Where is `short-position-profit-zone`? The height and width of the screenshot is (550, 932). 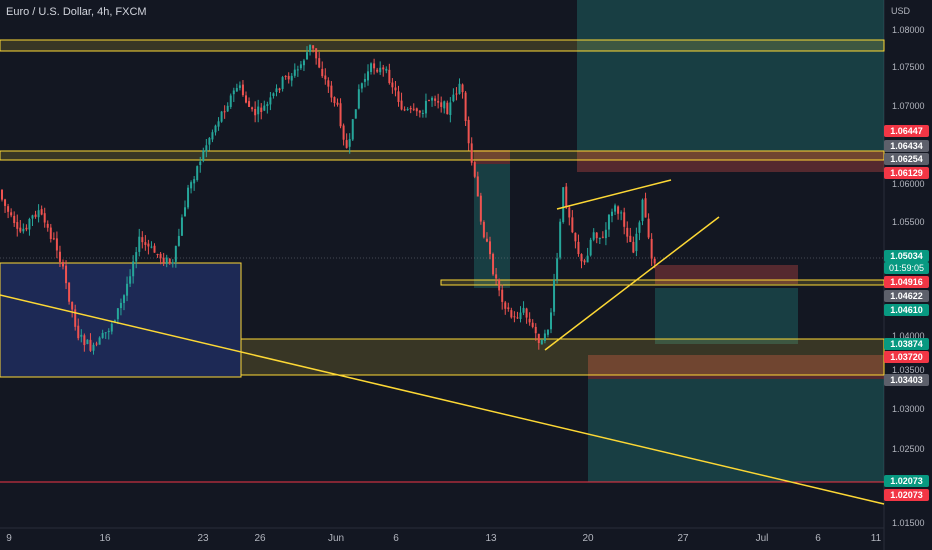
short-position-profit-zone is located at coordinates (492, 226).